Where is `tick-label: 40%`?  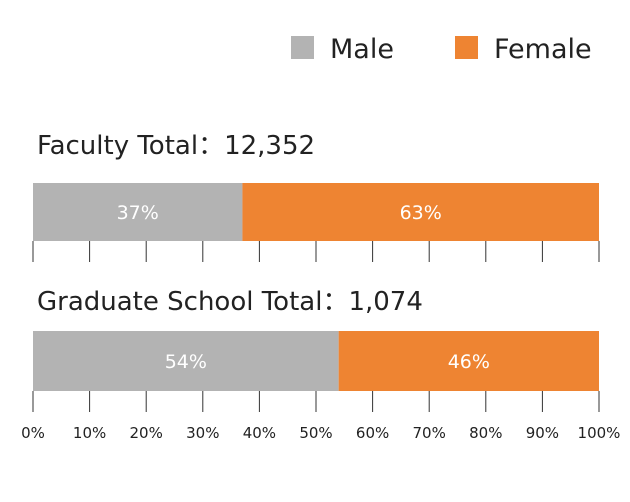
tick-label: 40% is located at coordinates (259, 433).